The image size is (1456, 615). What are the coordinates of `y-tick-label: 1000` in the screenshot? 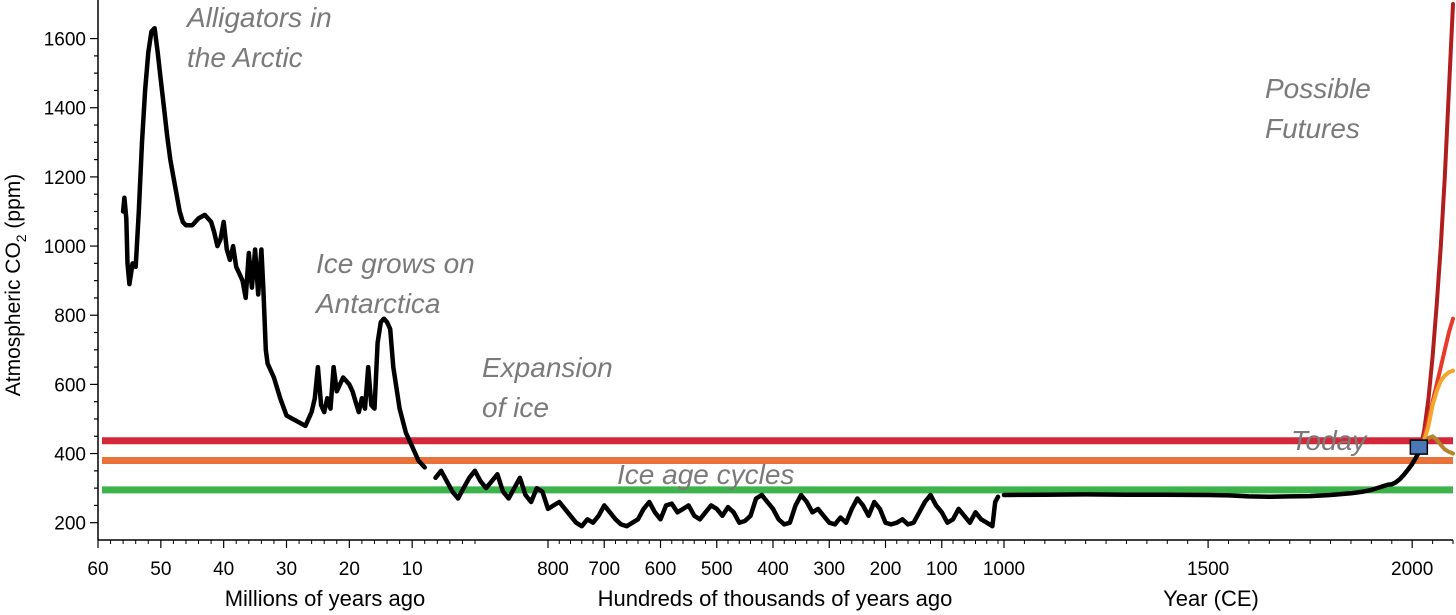 It's located at (65, 247).